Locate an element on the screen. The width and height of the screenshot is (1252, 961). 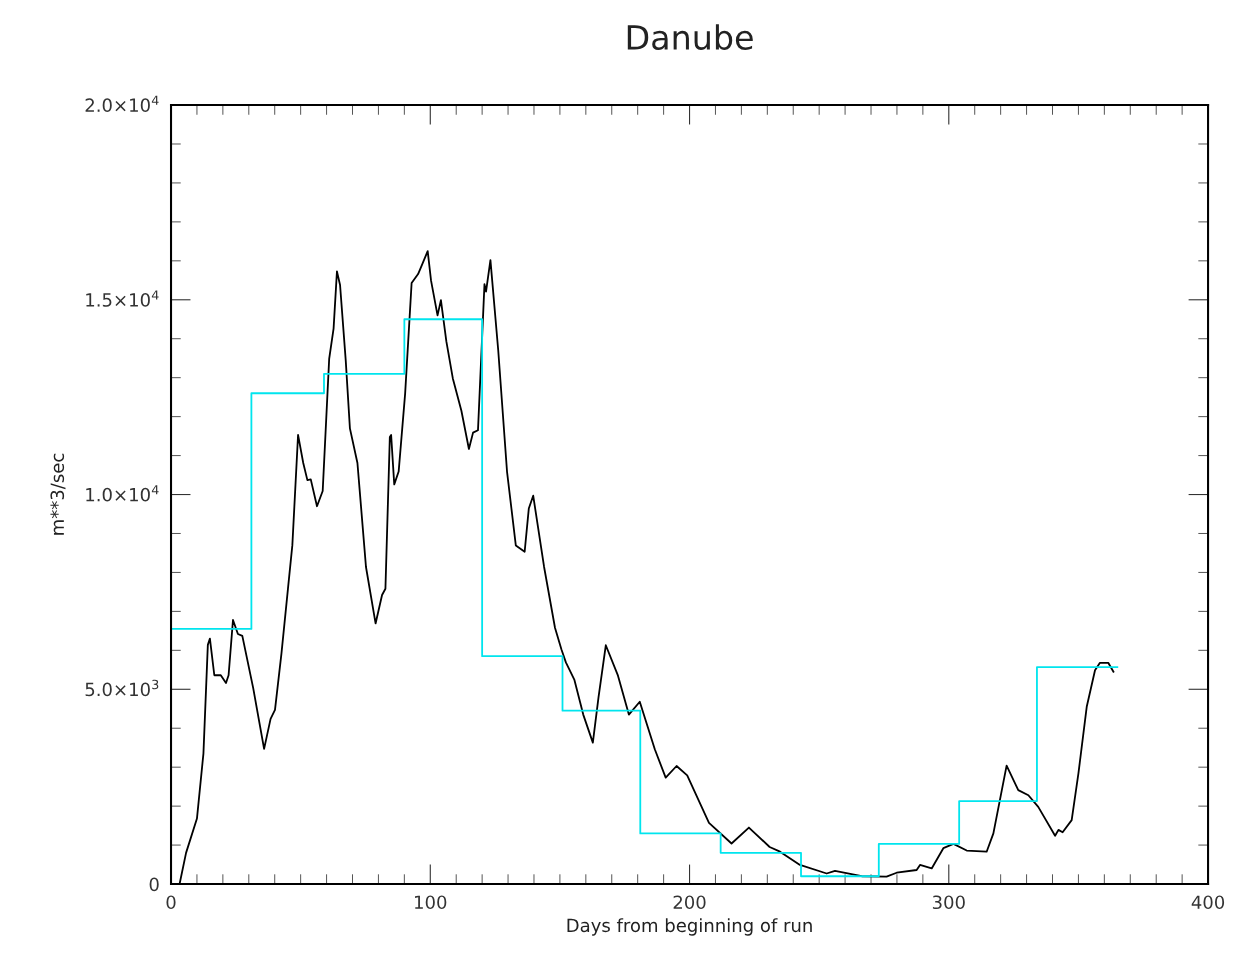
y-axis-title: m**3/sec is located at coordinates (58, 494).